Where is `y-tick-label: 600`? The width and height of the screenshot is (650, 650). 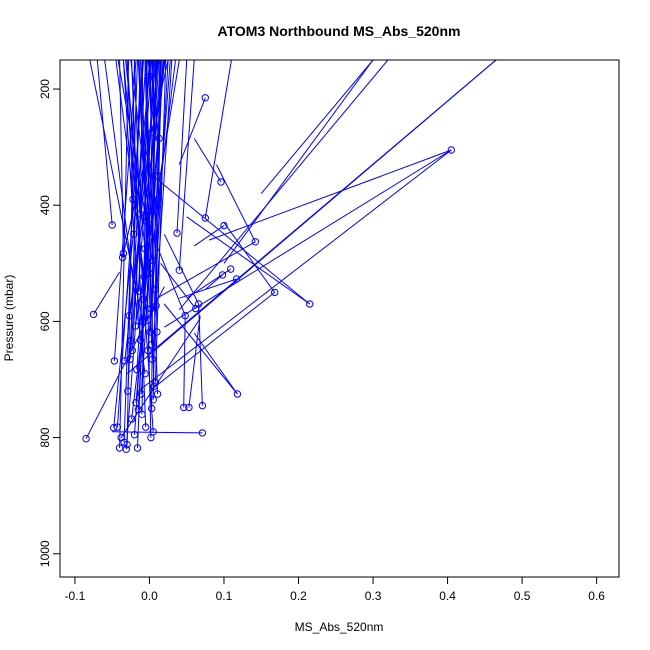
y-tick-label: 600 is located at coordinates (45, 321).